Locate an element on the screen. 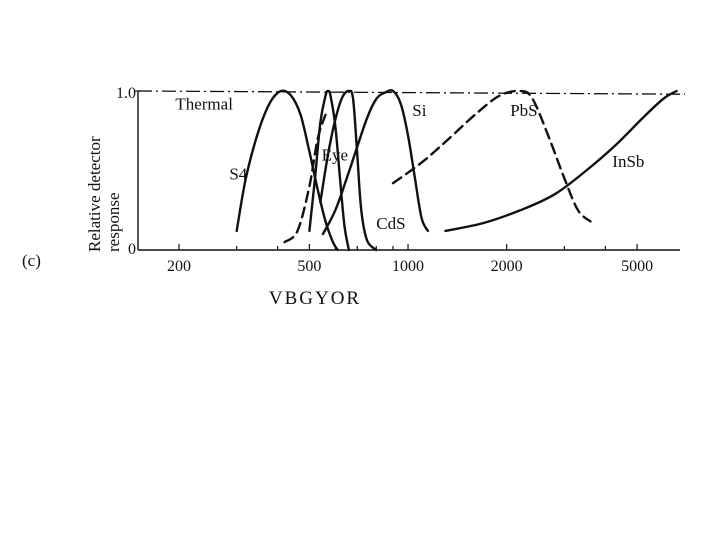  y-axis-label-line1: Relative detector is located at coordinates (94, 194).